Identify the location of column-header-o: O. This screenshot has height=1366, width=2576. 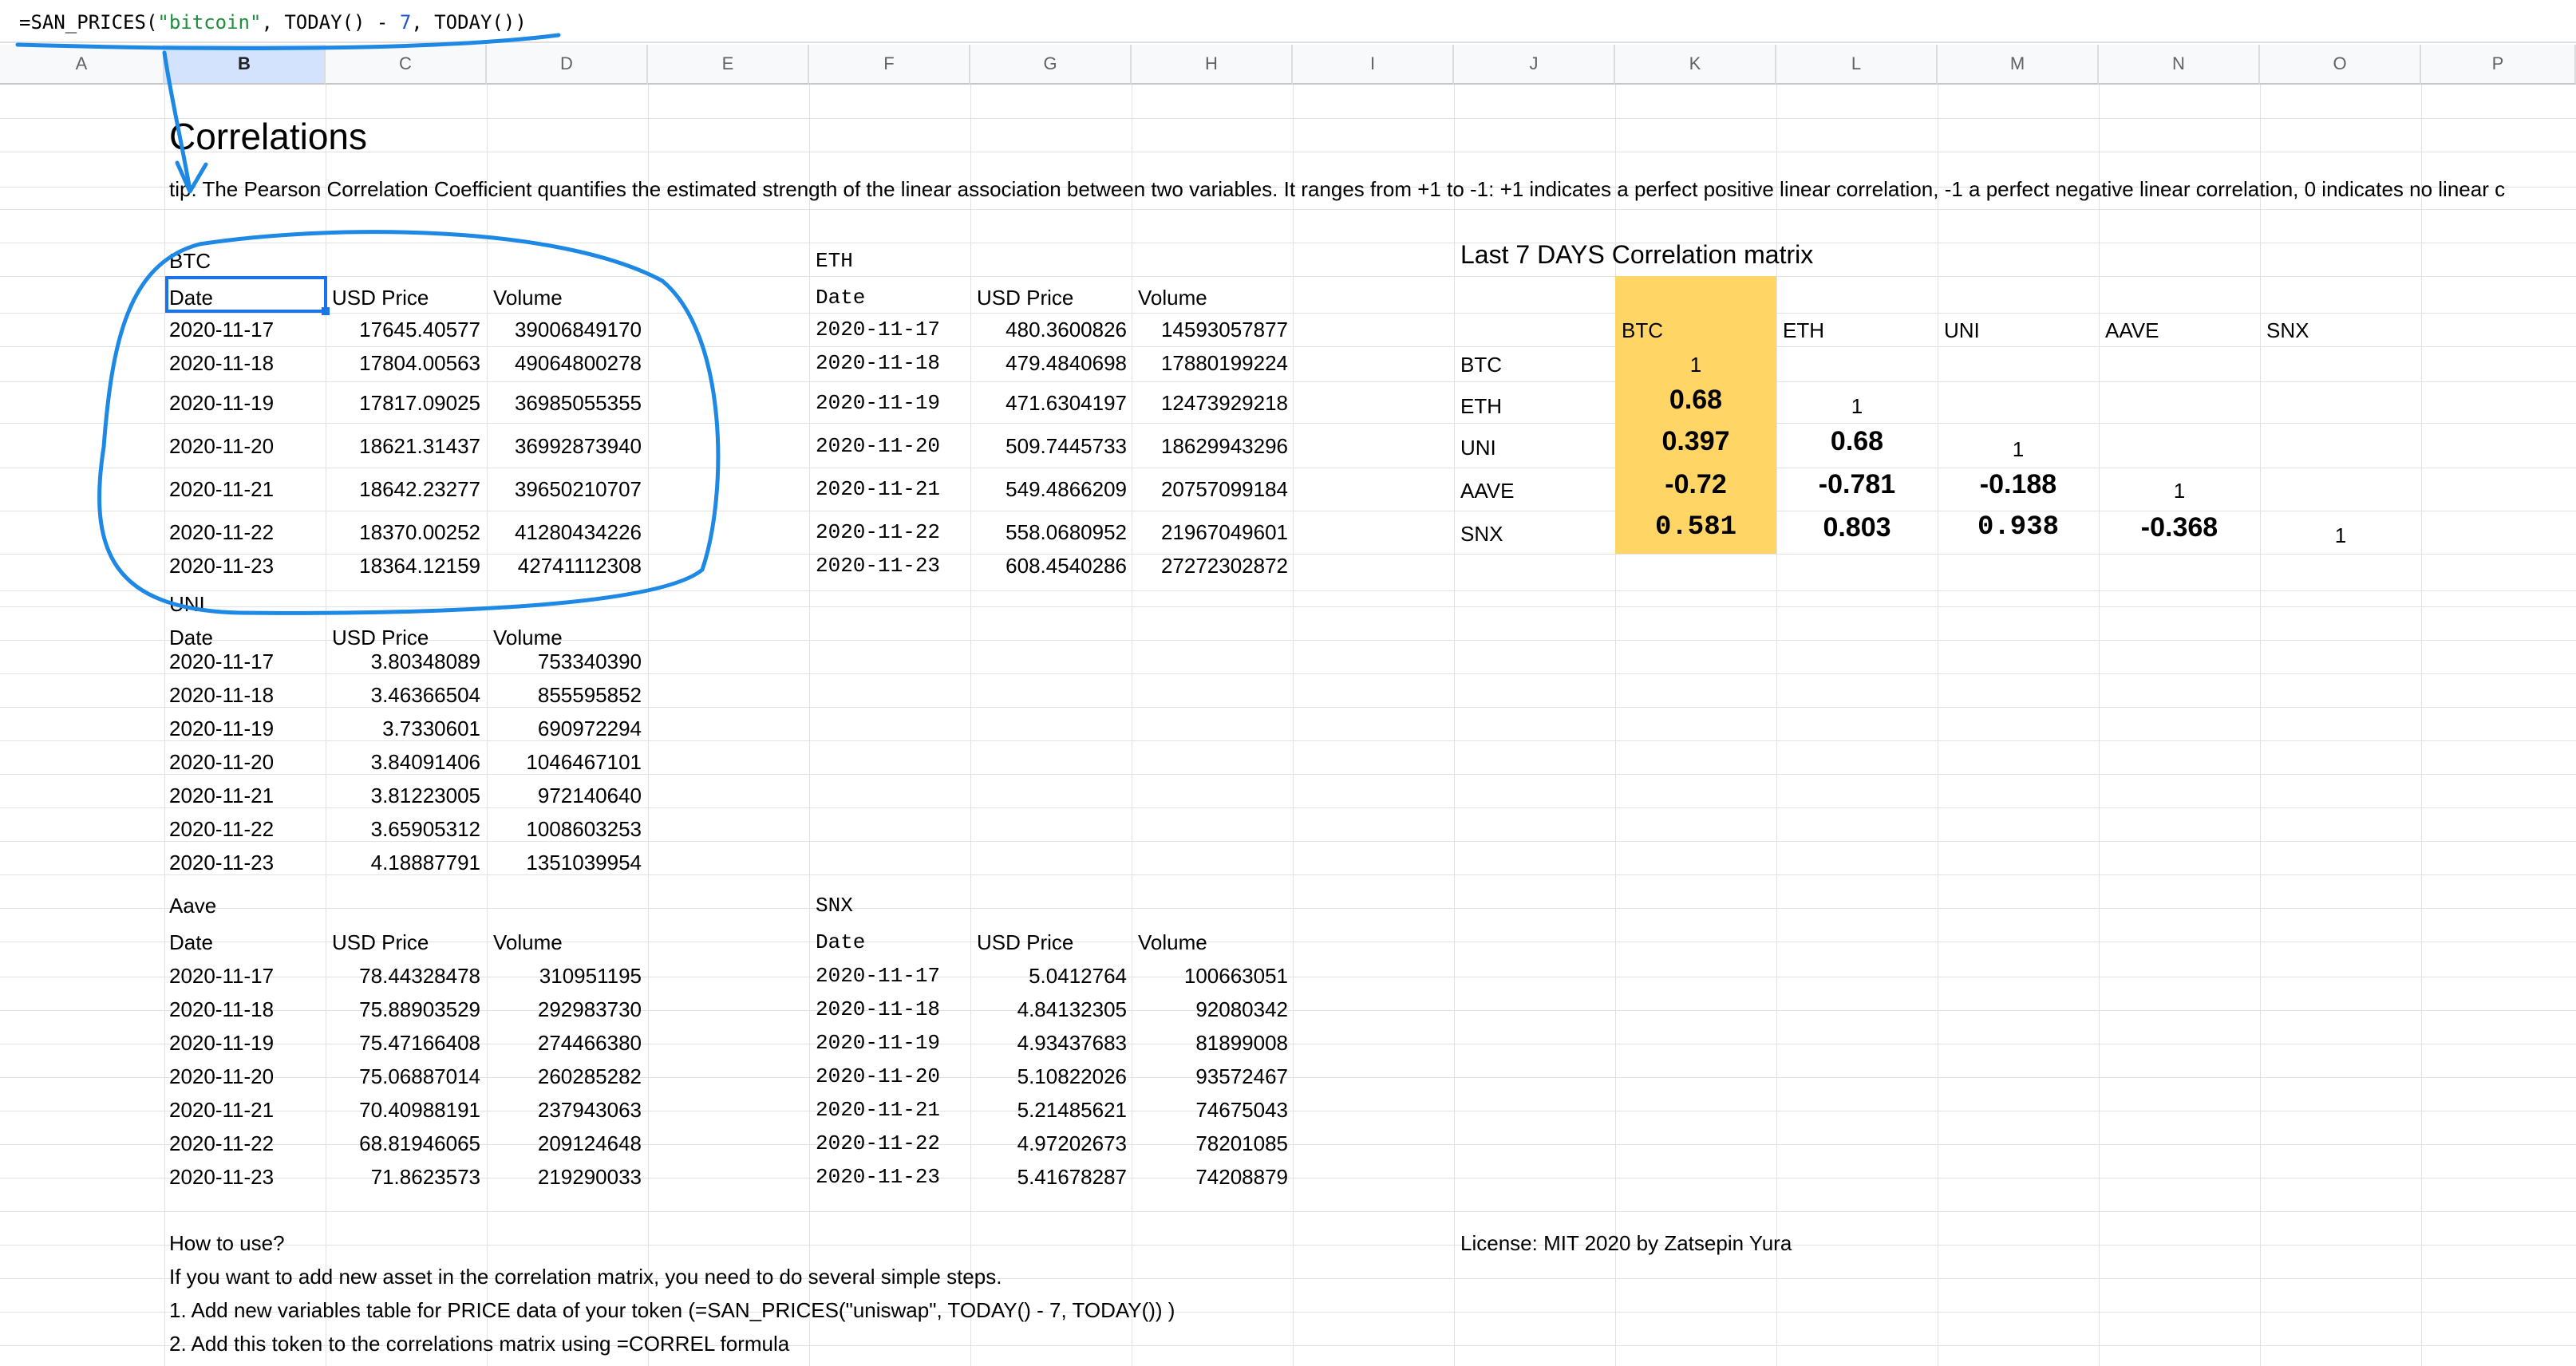
(2340, 65).